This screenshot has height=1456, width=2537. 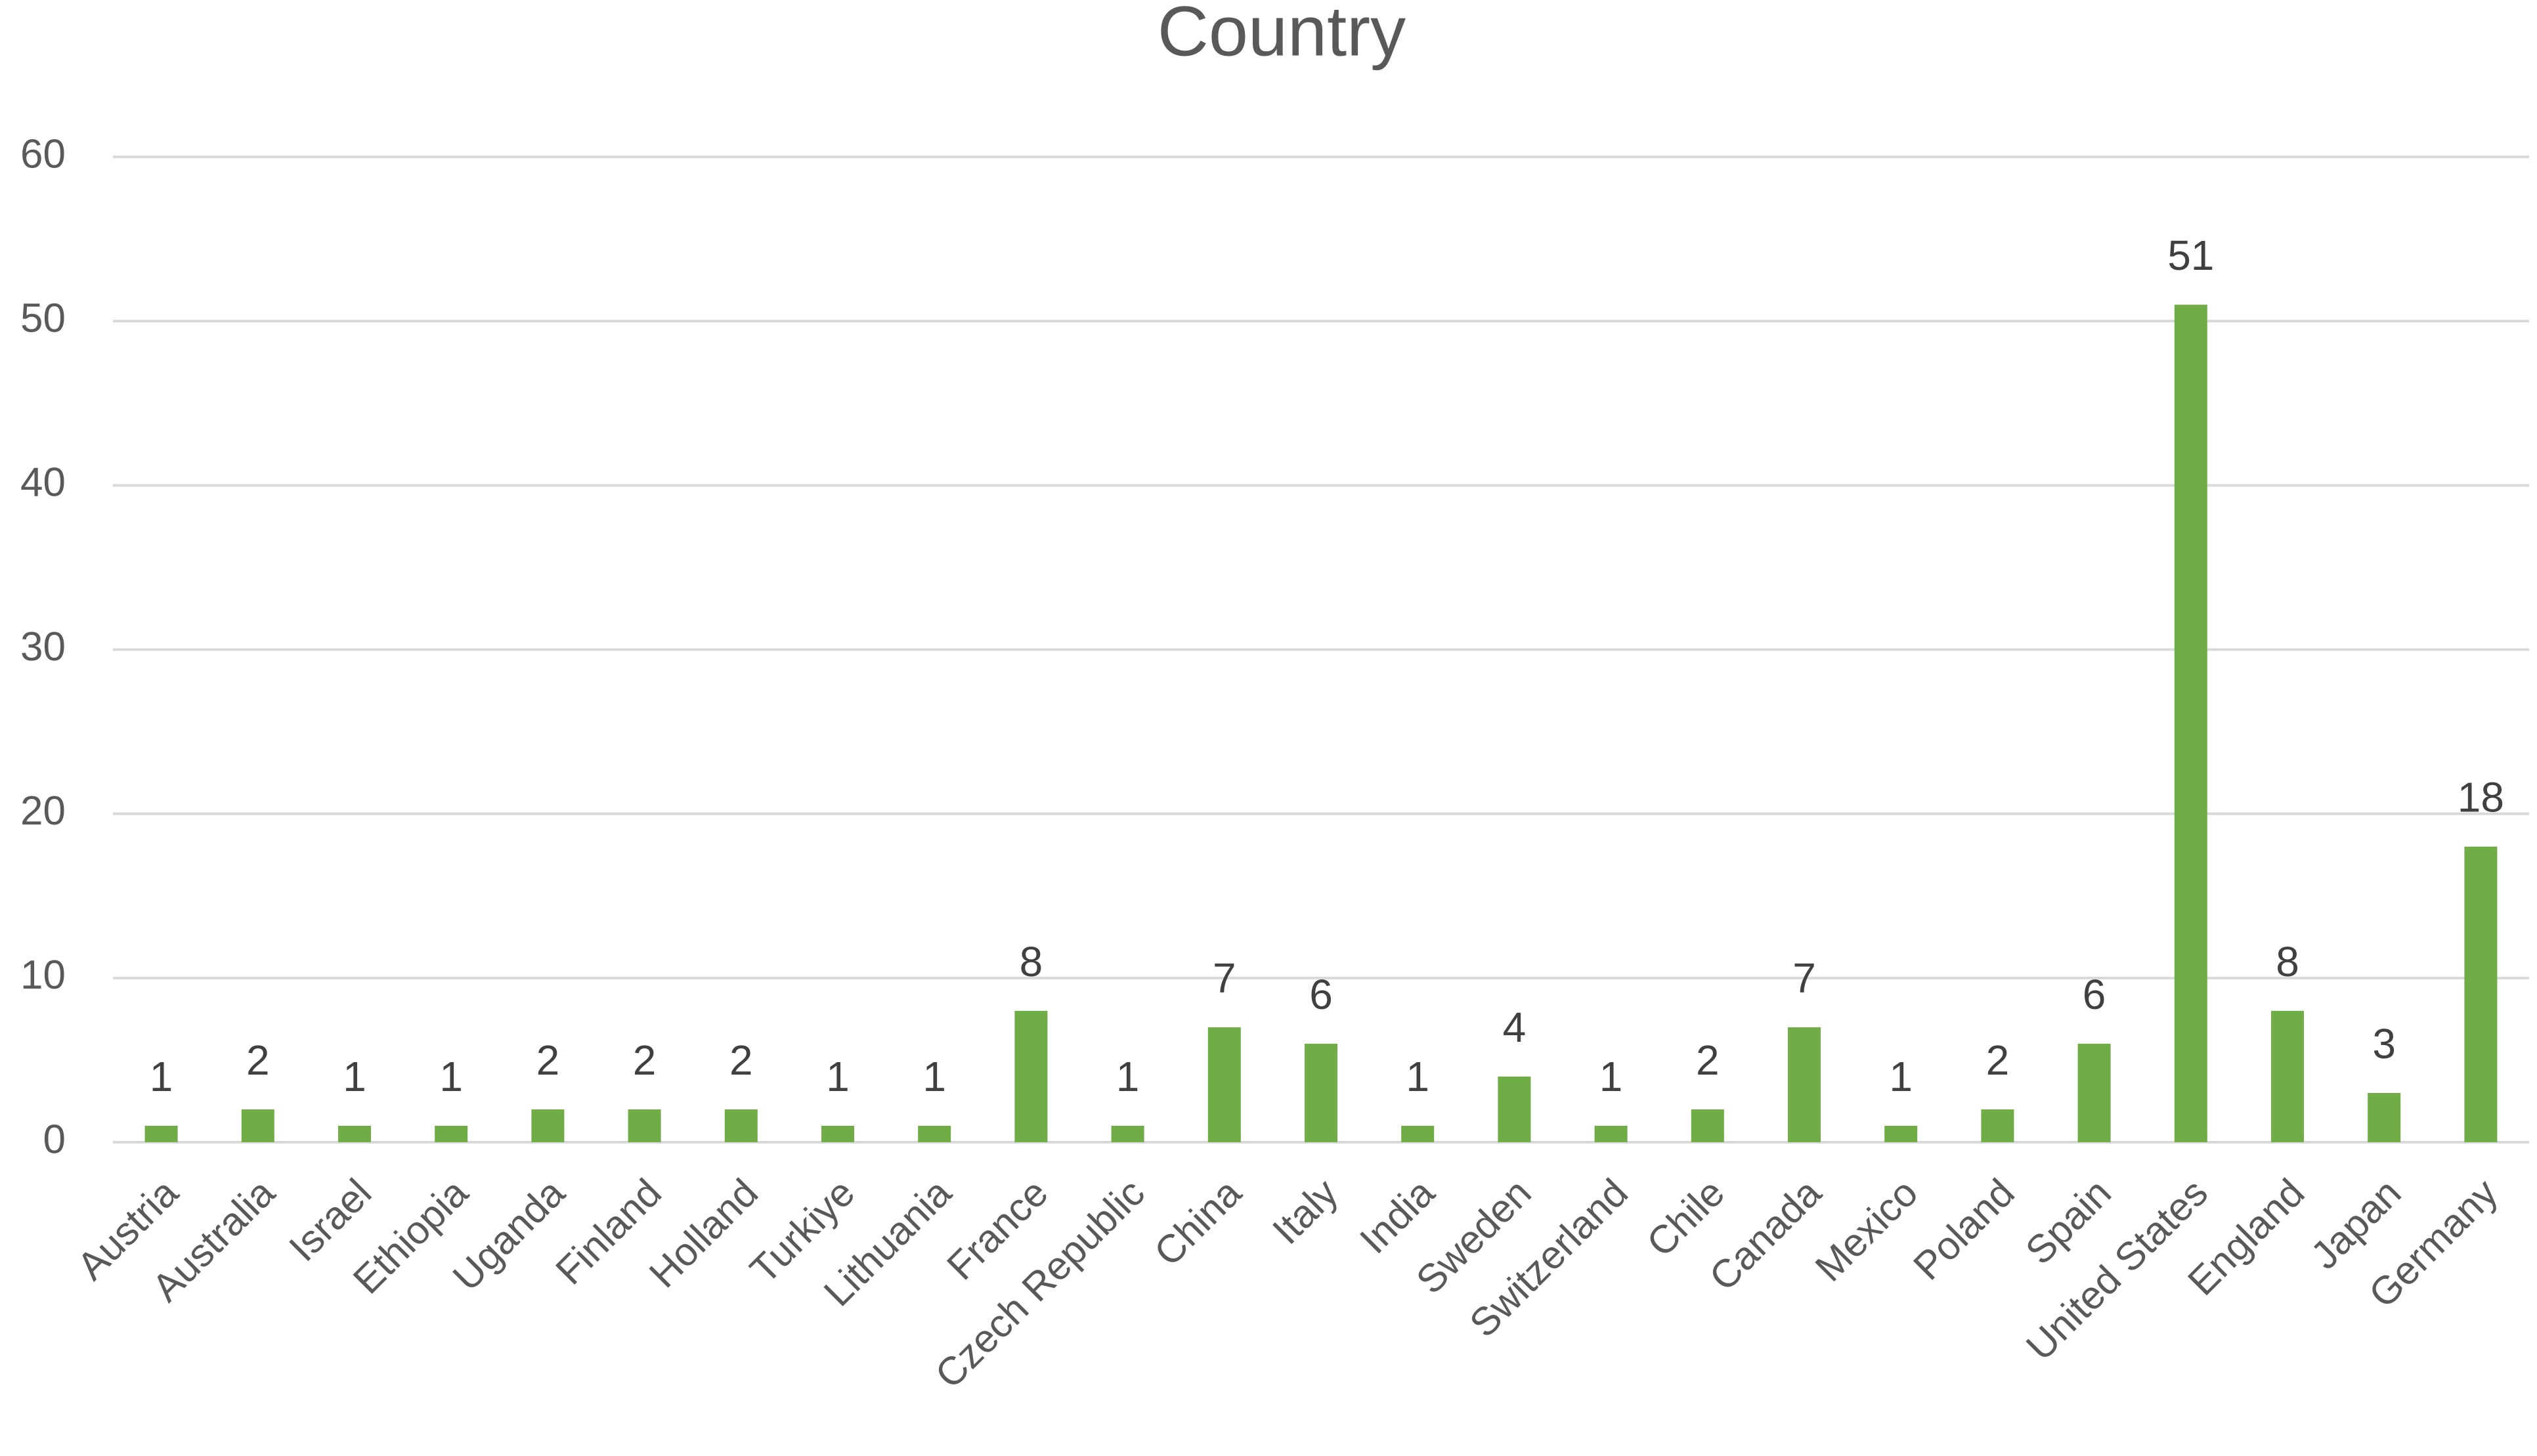 What do you see at coordinates (2190, 255) in the screenshot?
I see `data-label: 51` at bounding box center [2190, 255].